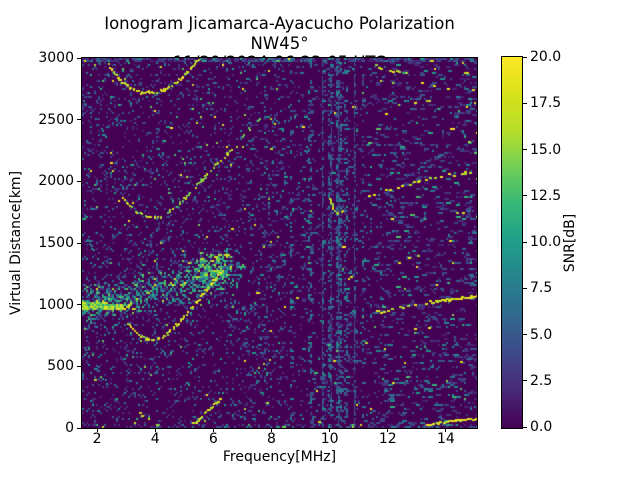 The width and height of the screenshot is (640, 480). Describe the element at coordinates (56, 243) in the screenshot. I see `y-tick-label: 1500` at that location.